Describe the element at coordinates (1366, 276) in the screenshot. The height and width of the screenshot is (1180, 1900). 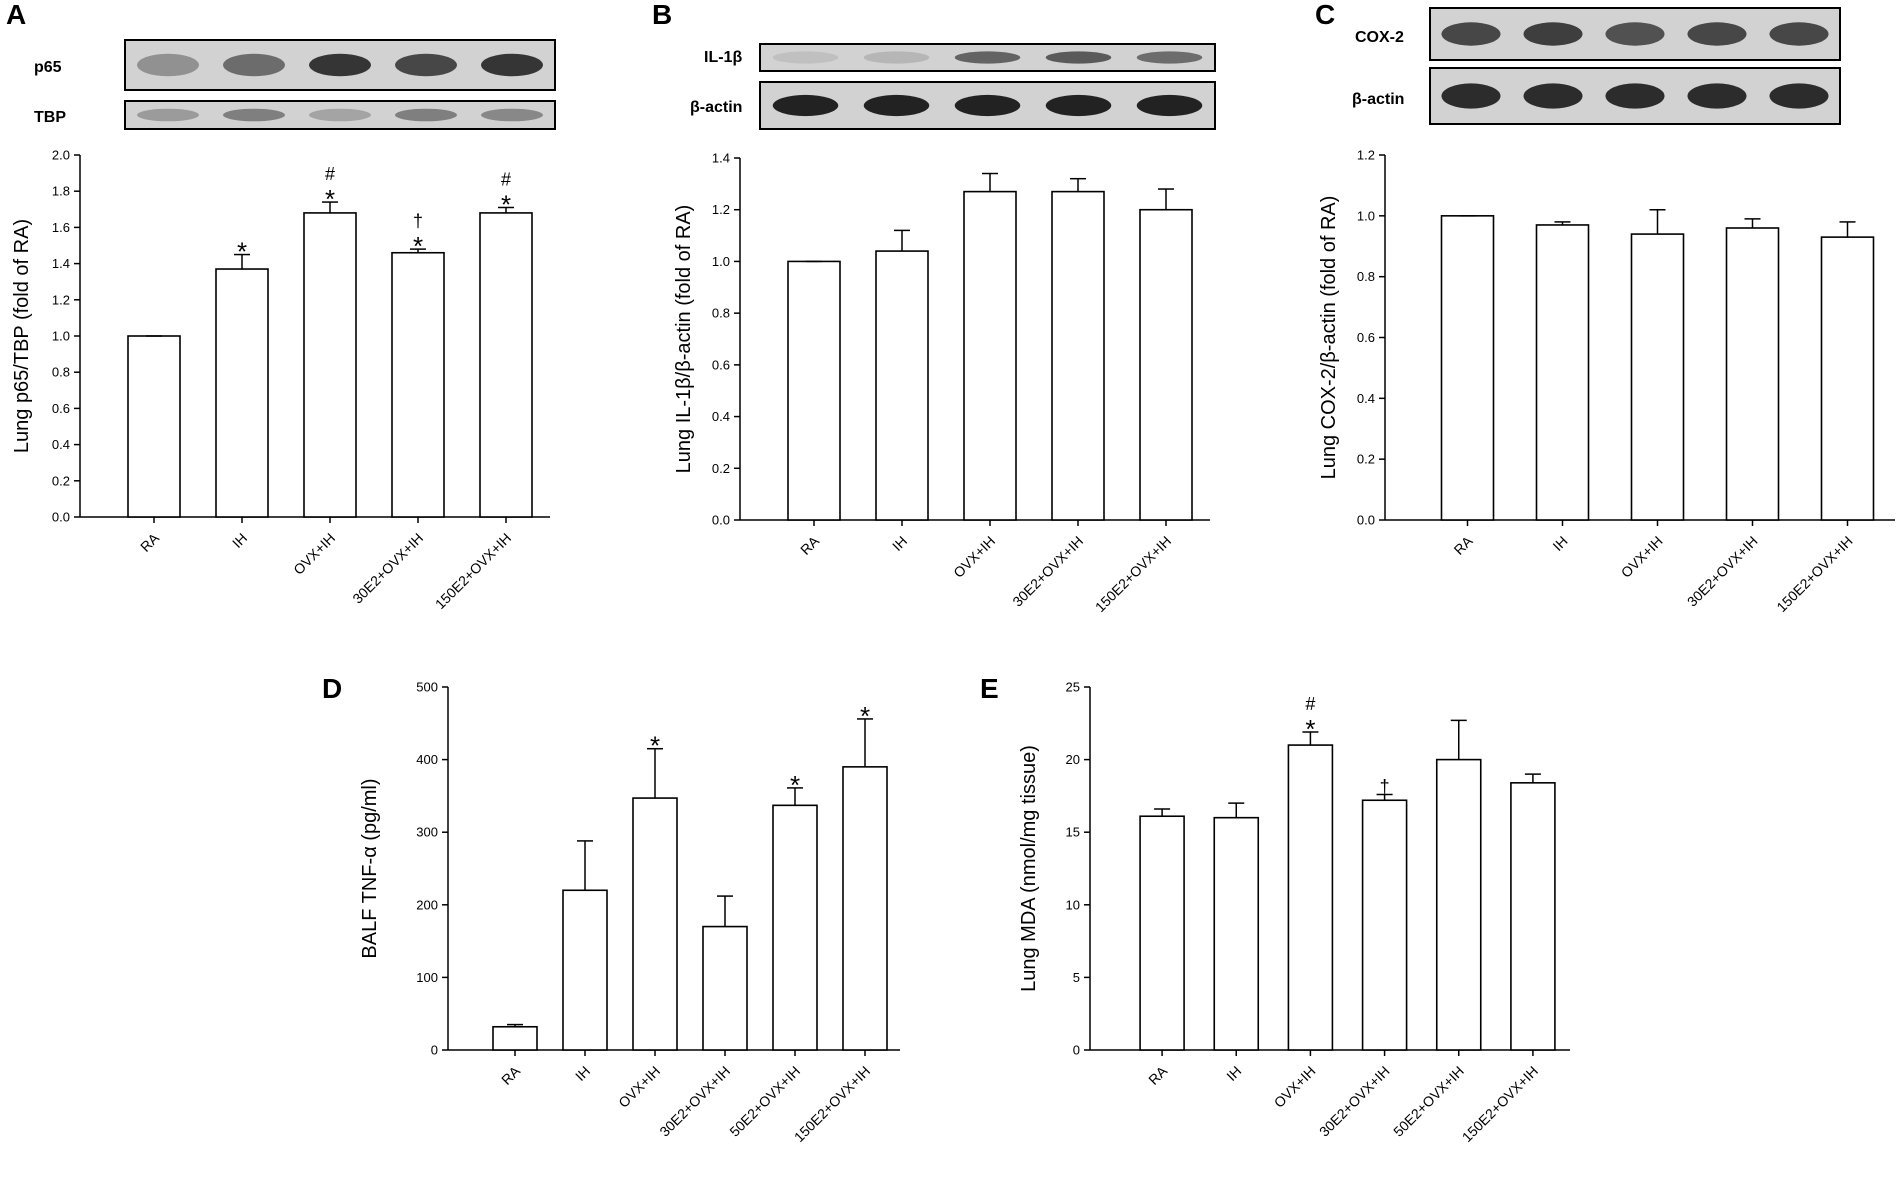
I see `y-tick-label: 0.8` at that location.